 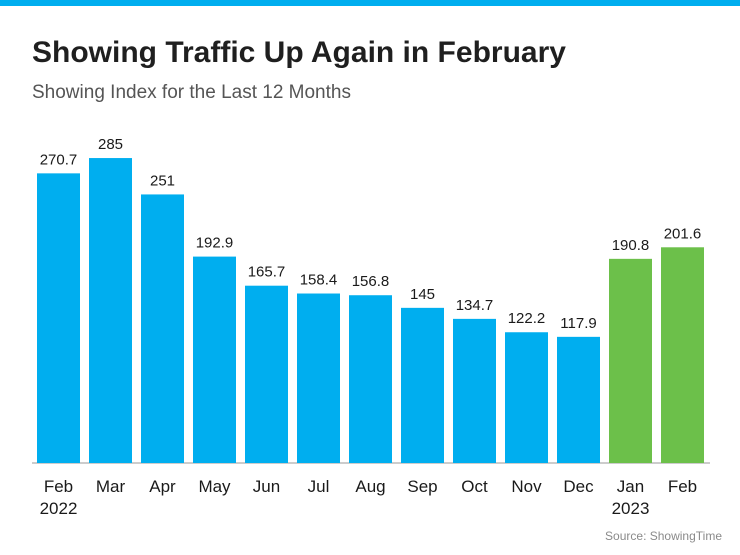 What do you see at coordinates (370, 3) in the screenshot?
I see `top-stripe` at bounding box center [370, 3].